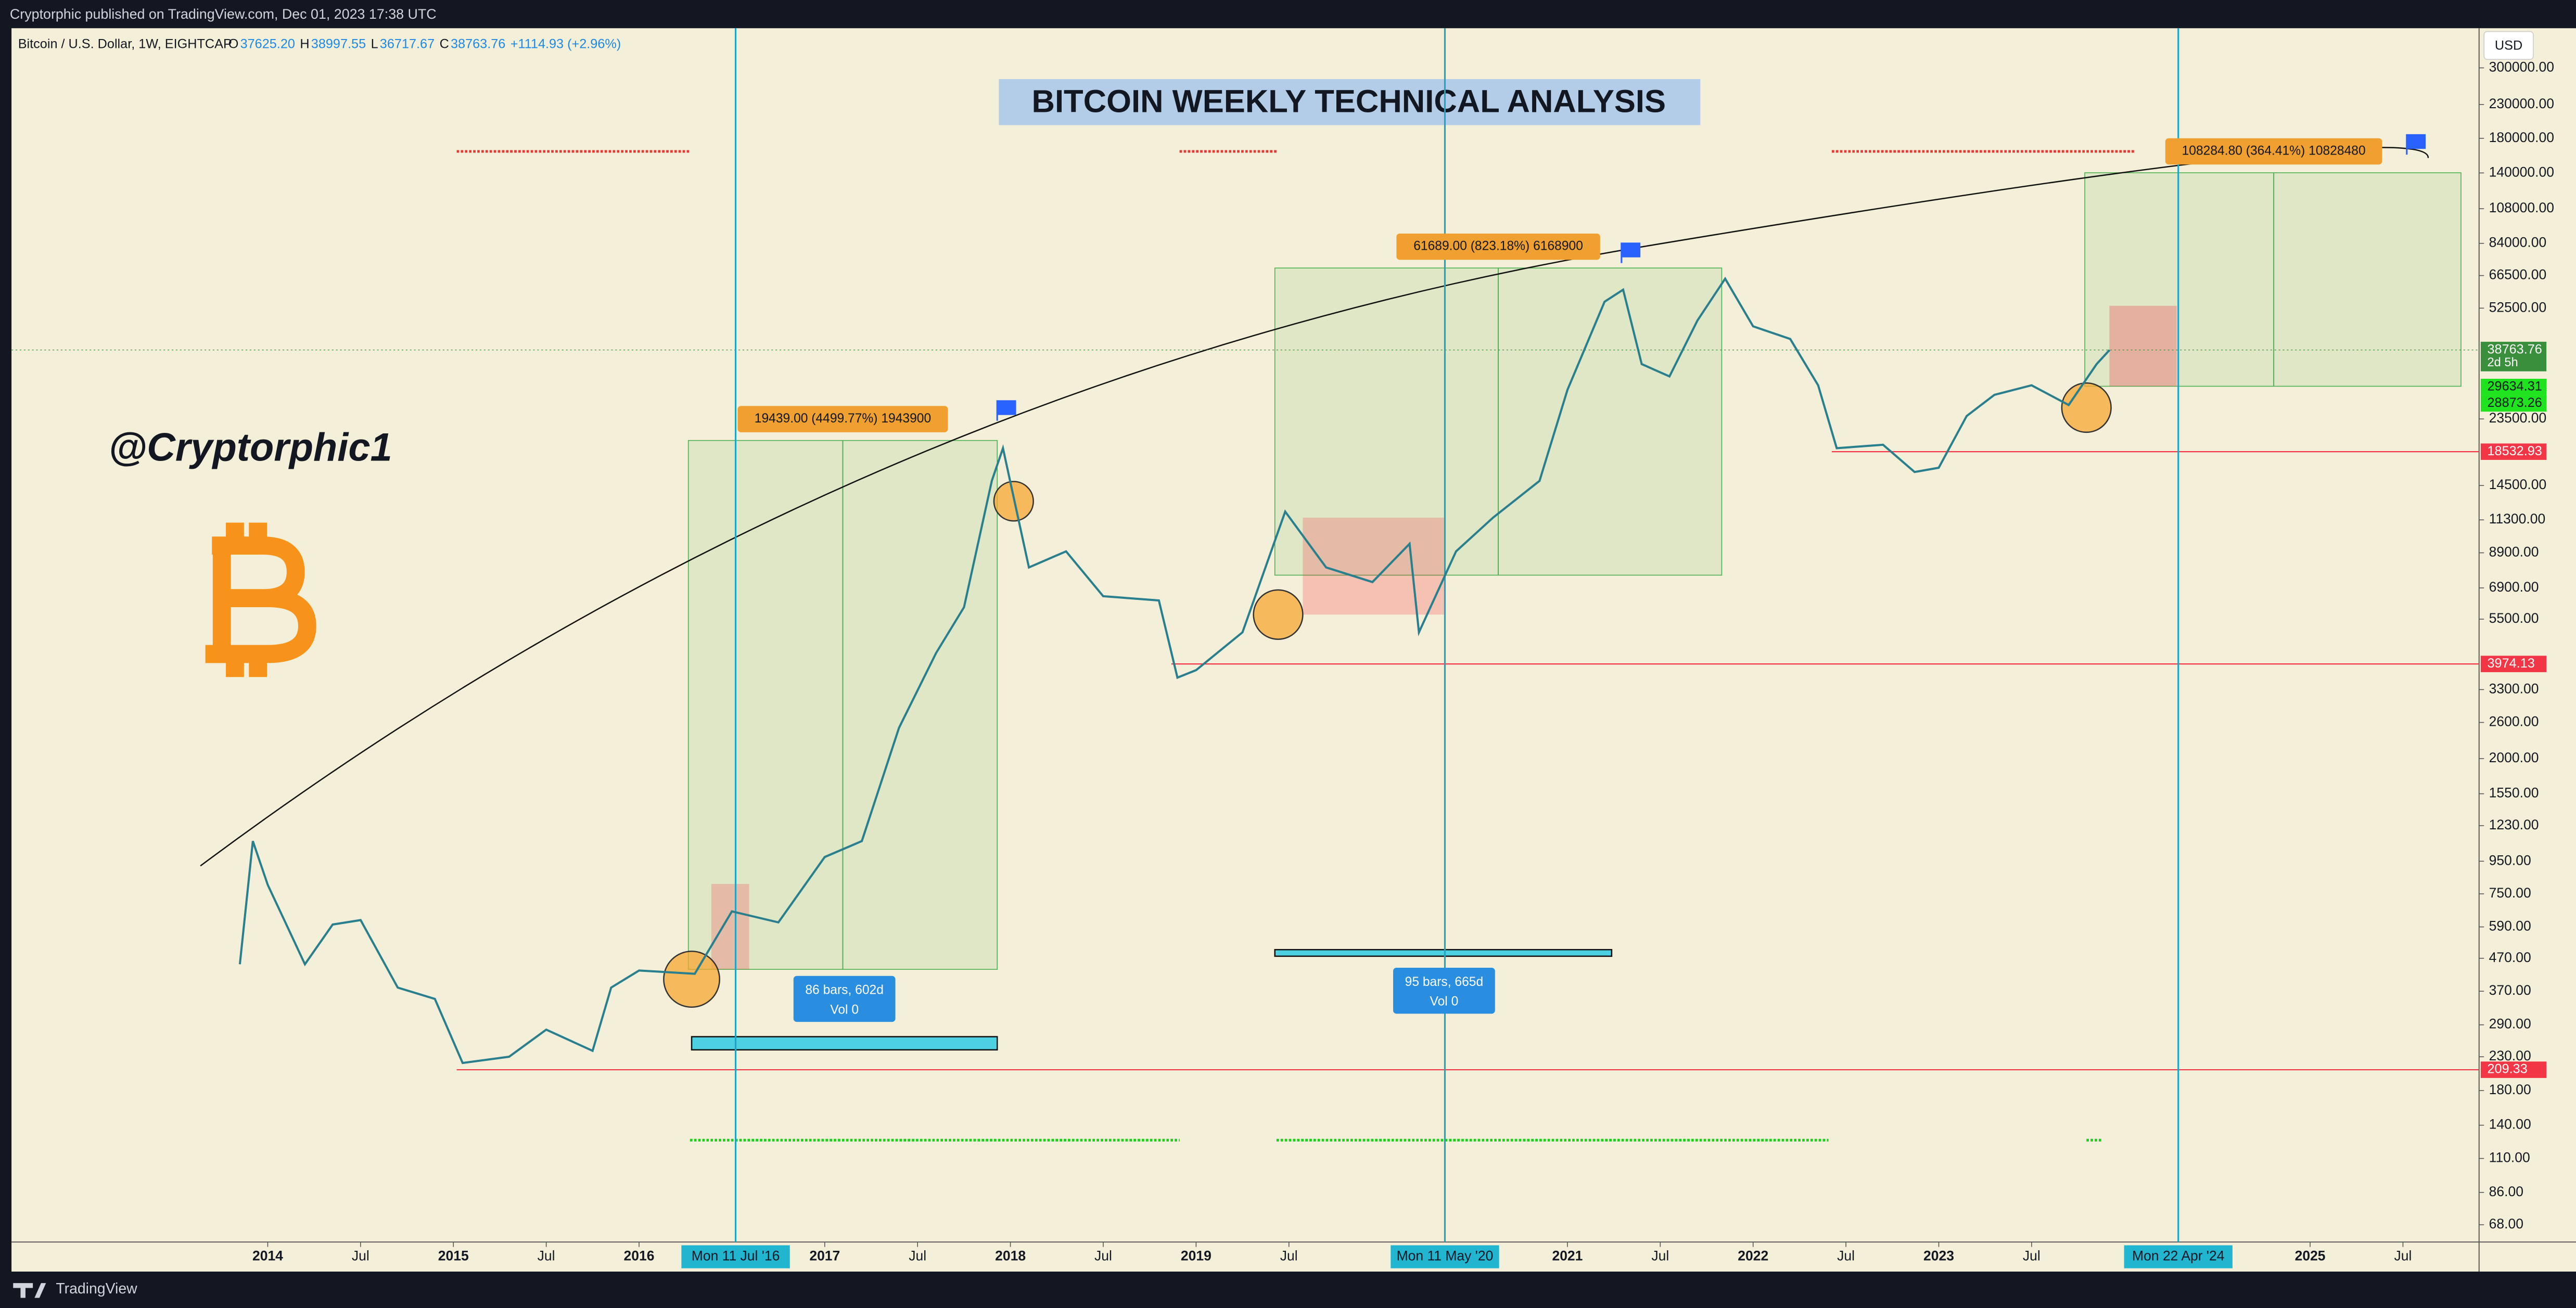 This screenshot has width=2576, height=1308. I want to click on y-tick-label: 8900.00, so click(2514, 552).